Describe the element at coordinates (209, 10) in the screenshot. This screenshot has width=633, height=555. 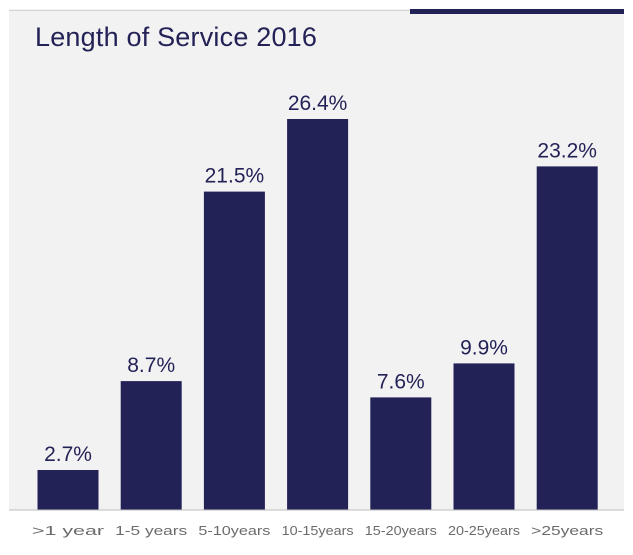
I see `top-divider-line` at that location.